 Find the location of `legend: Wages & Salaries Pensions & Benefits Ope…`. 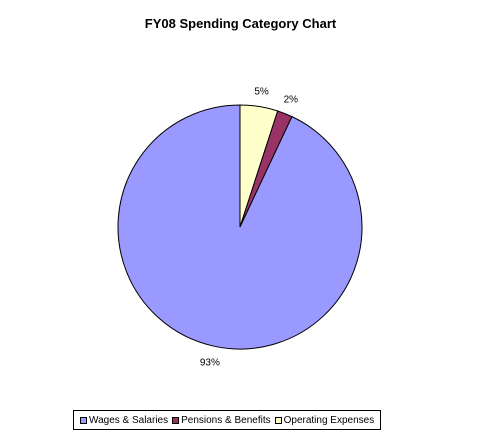

legend: Wages & Salaries Pensions & Benefits Ope… is located at coordinates (227, 420).